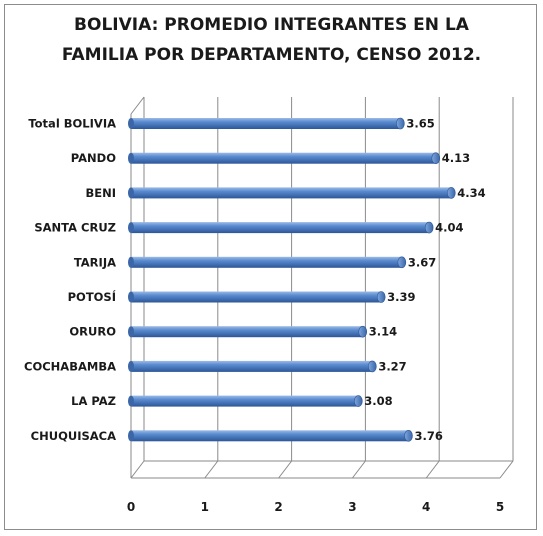 This screenshot has width=543, height=536. Describe the element at coordinates (278, 507) in the screenshot. I see `x-tick-label: 2` at that location.